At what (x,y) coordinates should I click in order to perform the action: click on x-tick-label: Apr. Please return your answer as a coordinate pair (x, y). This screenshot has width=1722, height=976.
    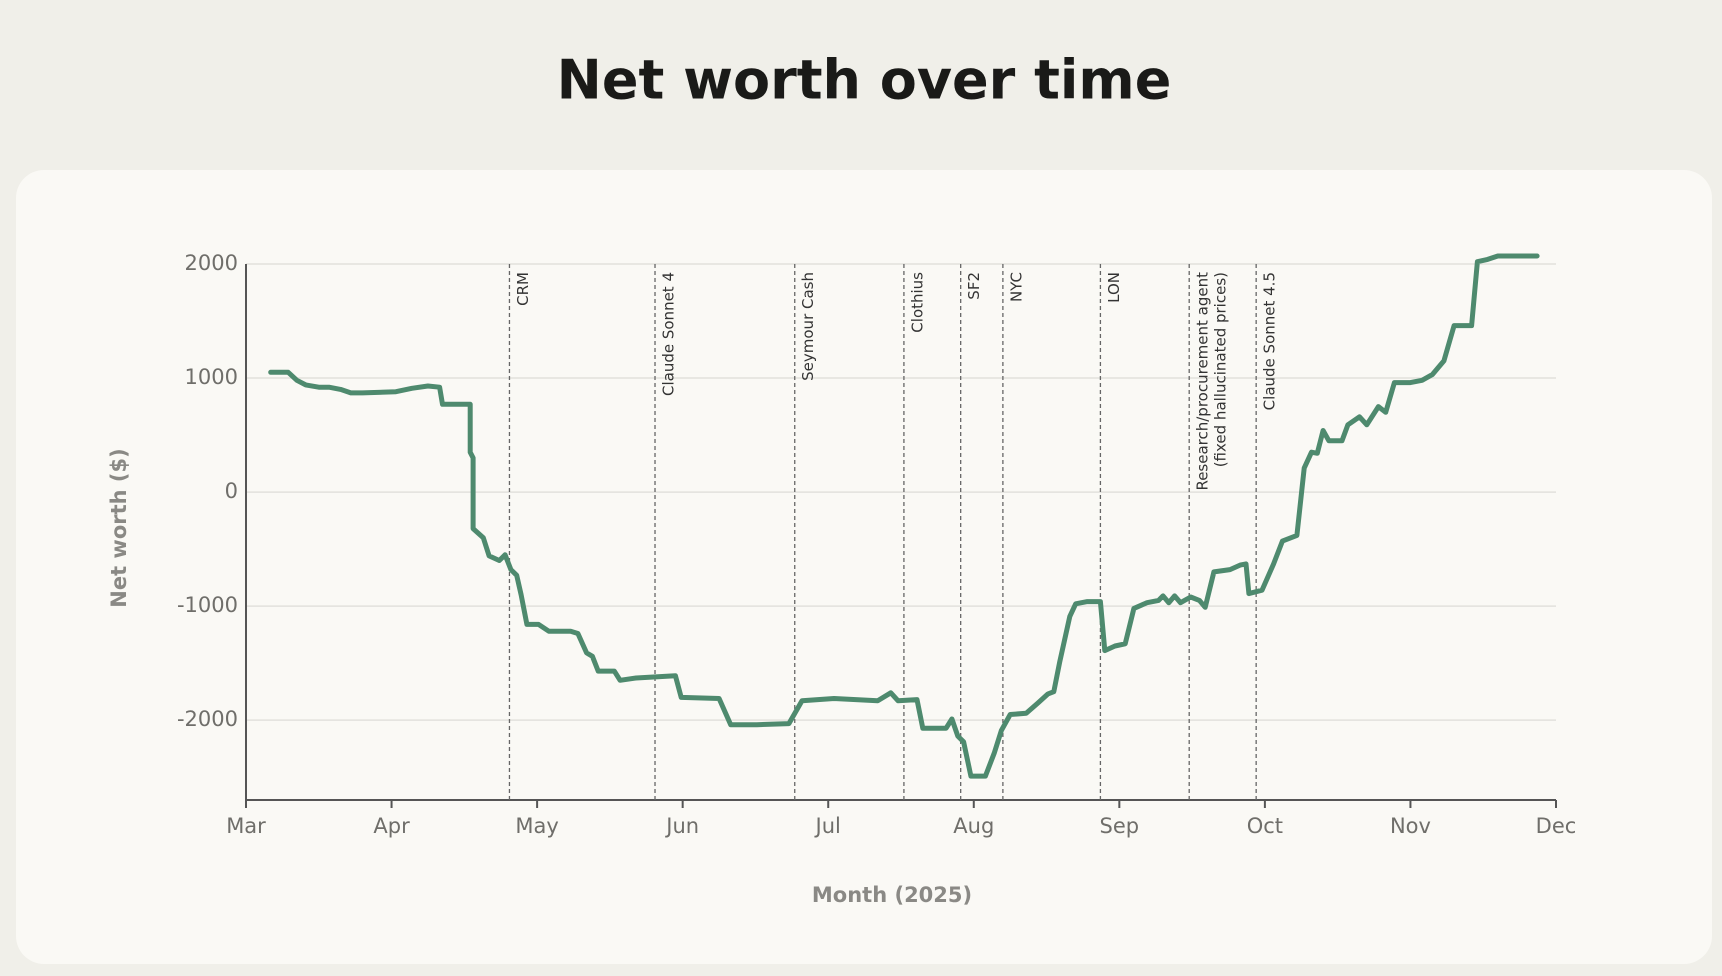
    Looking at the image, I should click on (391, 826).